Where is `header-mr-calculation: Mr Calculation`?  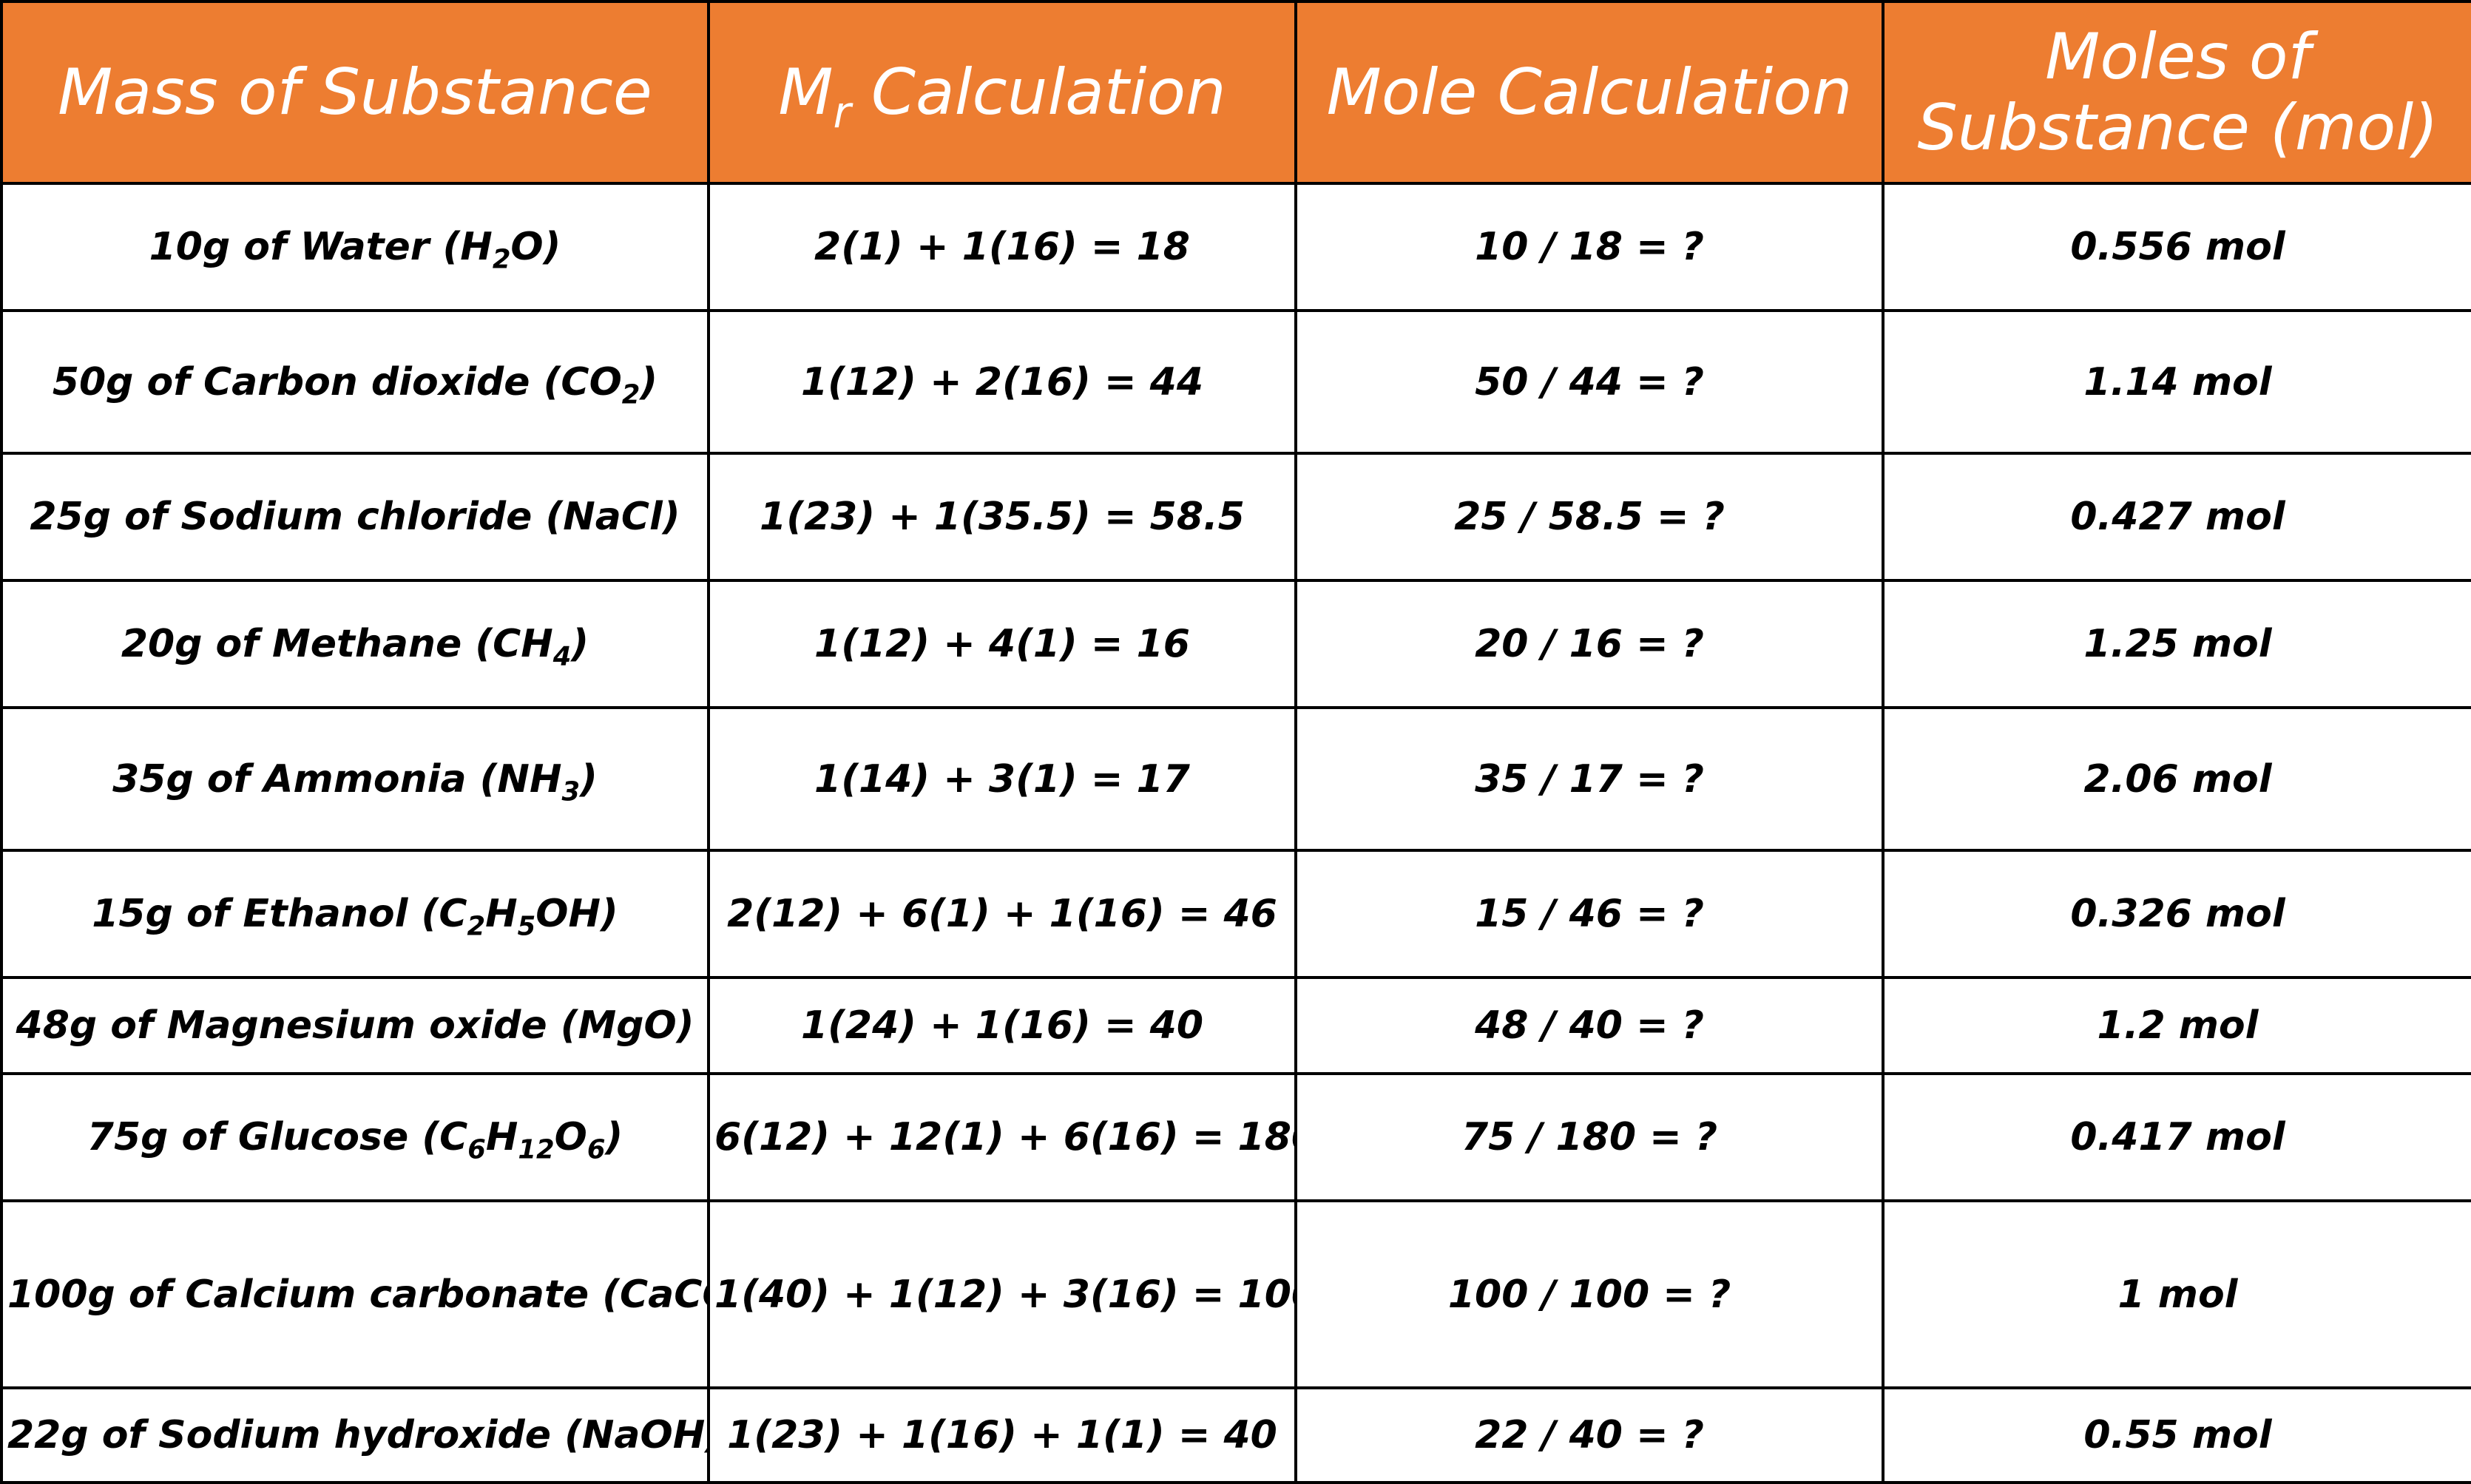 header-mr-calculation: Mr Calculation is located at coordinates (1002, 92).